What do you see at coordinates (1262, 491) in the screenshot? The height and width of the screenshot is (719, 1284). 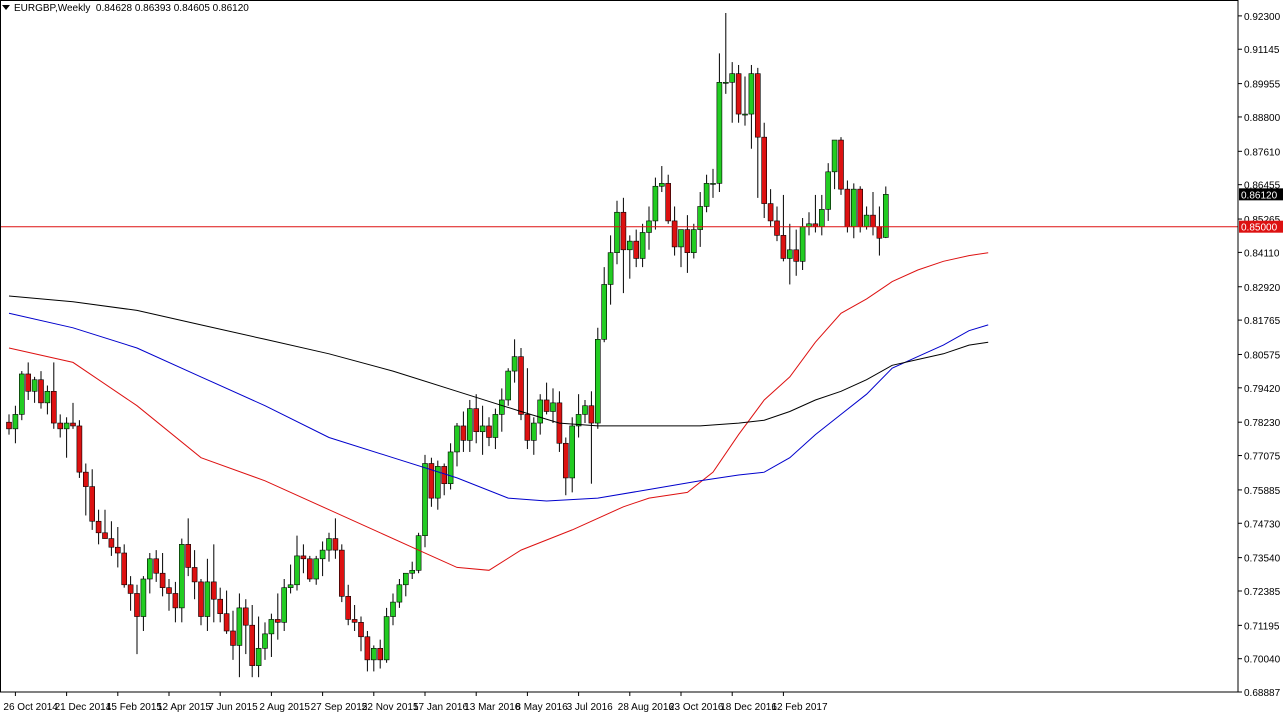 I see `y-tick-label: 0.75885` at bounding box center [1262, 491].